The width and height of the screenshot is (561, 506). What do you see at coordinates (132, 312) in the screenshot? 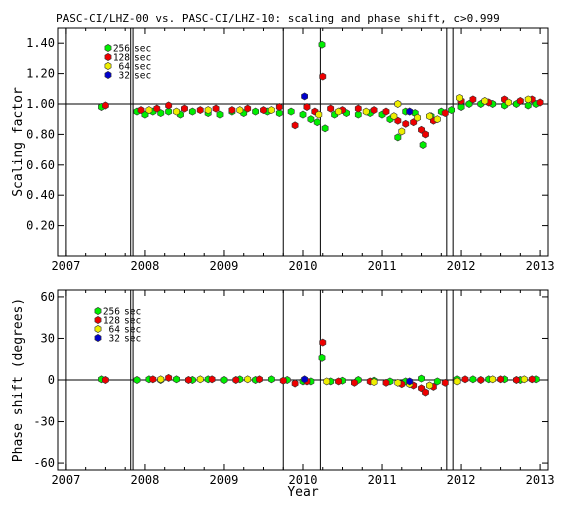
I see `phase-legend-unit-0: sec` at bounding box center [132, 312].